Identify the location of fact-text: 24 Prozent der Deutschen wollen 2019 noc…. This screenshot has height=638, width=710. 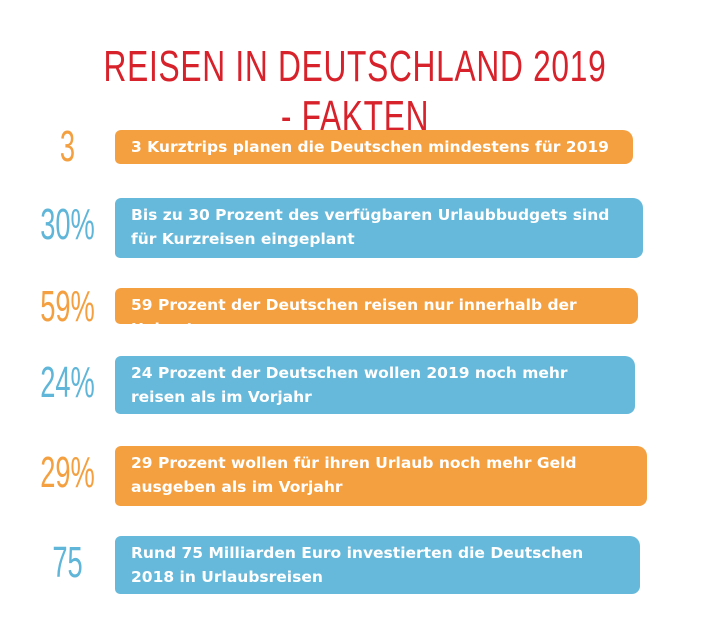
(375, 385).